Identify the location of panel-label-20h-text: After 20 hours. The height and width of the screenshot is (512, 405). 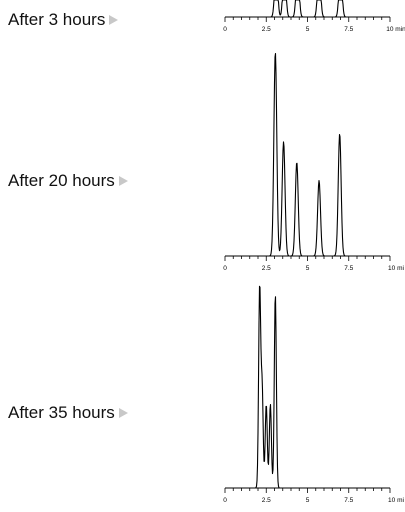
(61, 180).